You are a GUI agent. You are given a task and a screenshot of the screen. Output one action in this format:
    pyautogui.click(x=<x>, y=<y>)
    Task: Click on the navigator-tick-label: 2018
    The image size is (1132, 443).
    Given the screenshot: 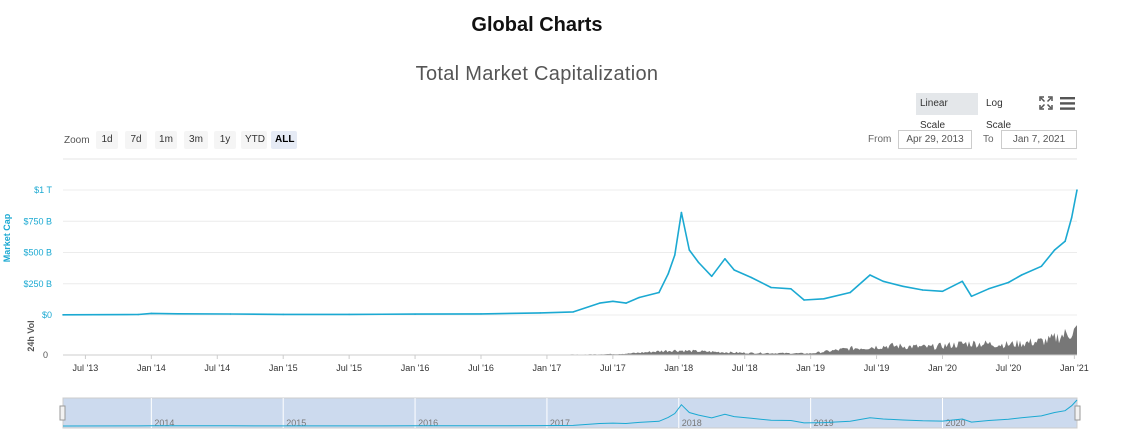 What is the action you would take?
    pyautogui.click(x=692, y=423)
    